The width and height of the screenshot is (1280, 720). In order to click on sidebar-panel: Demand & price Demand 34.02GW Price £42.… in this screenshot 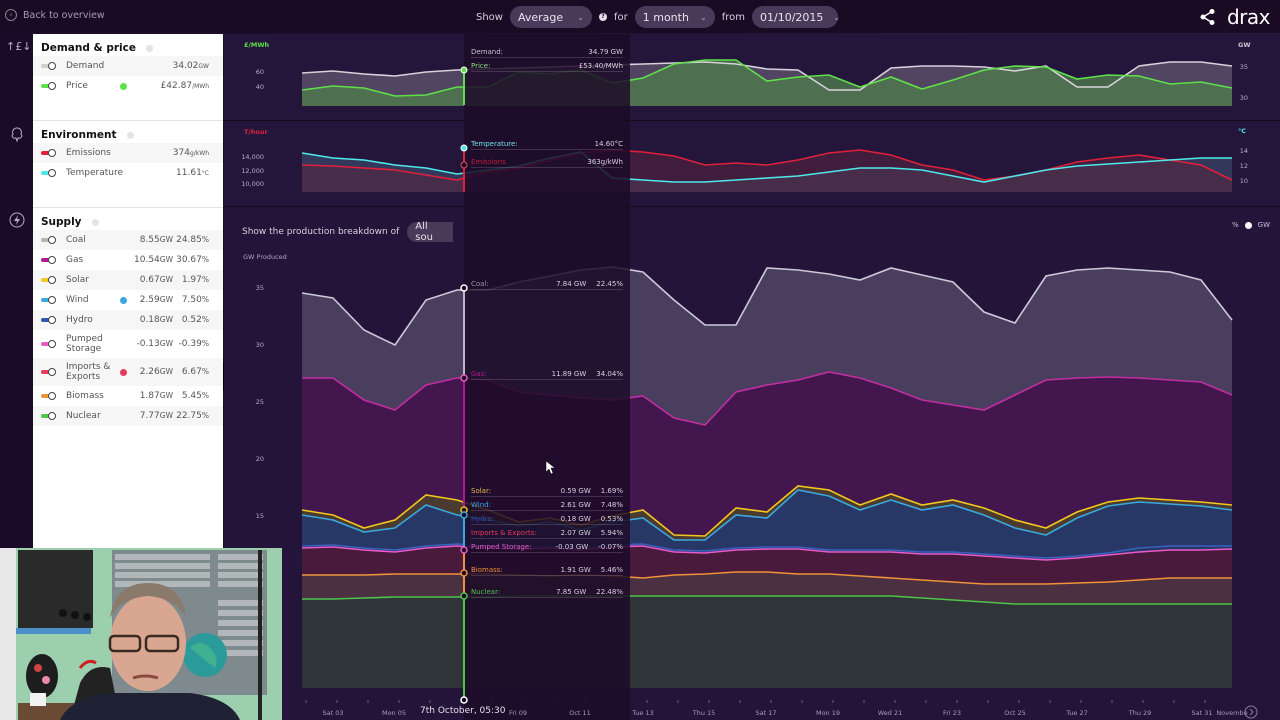, I will do `click(128, 292)`.